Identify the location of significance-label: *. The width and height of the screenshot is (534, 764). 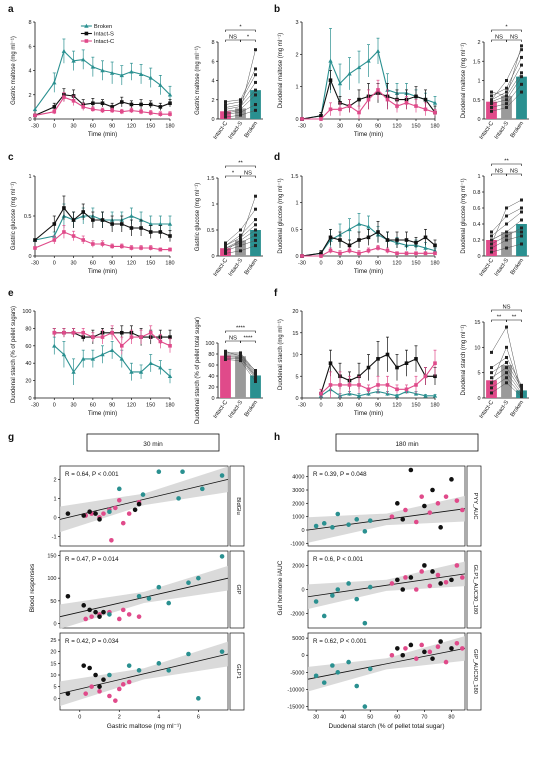
(506, 28).